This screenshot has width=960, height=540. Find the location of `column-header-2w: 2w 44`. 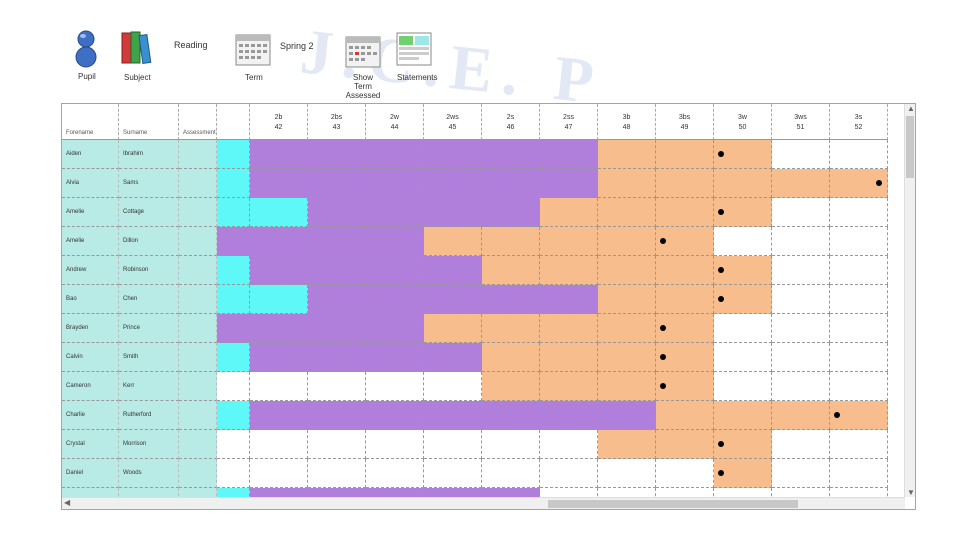

column-header-2w: 2w 44 is located at coordinates (395, 122).